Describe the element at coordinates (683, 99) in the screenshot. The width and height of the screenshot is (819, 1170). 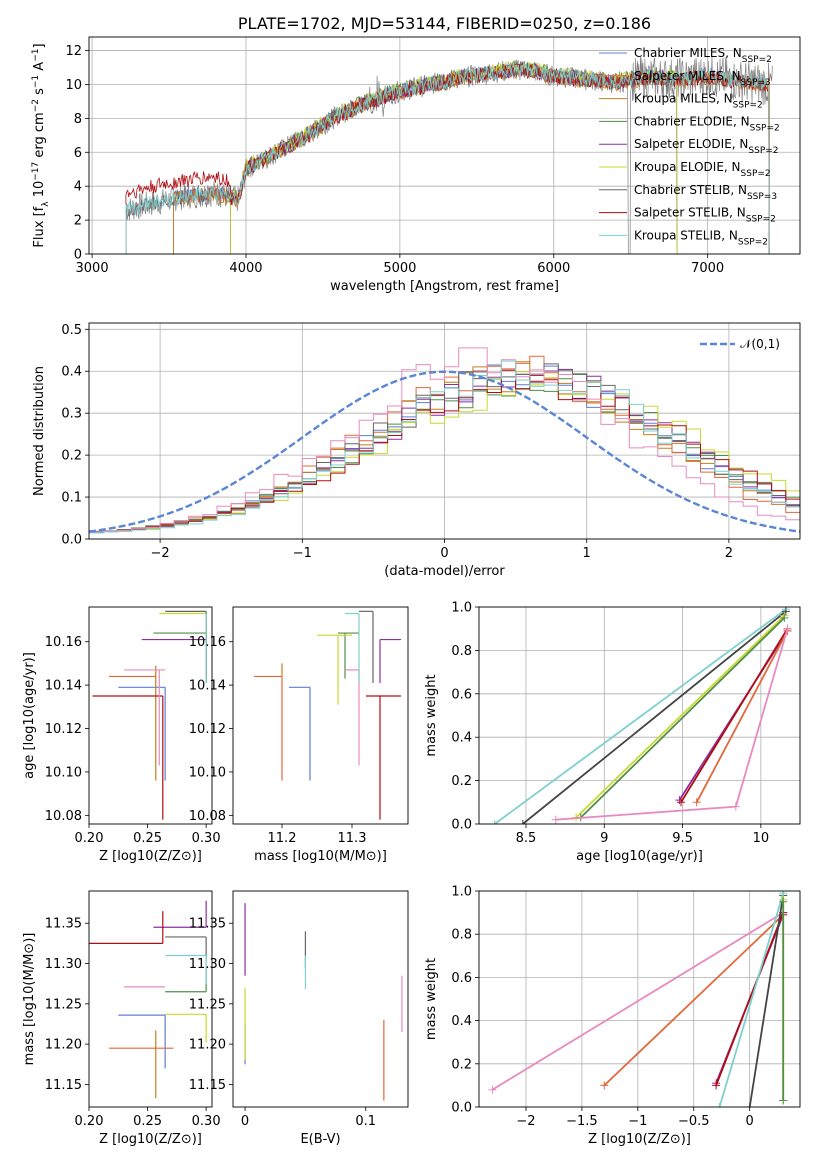
I see `label-part: Kroupa MILES, N` at that location.